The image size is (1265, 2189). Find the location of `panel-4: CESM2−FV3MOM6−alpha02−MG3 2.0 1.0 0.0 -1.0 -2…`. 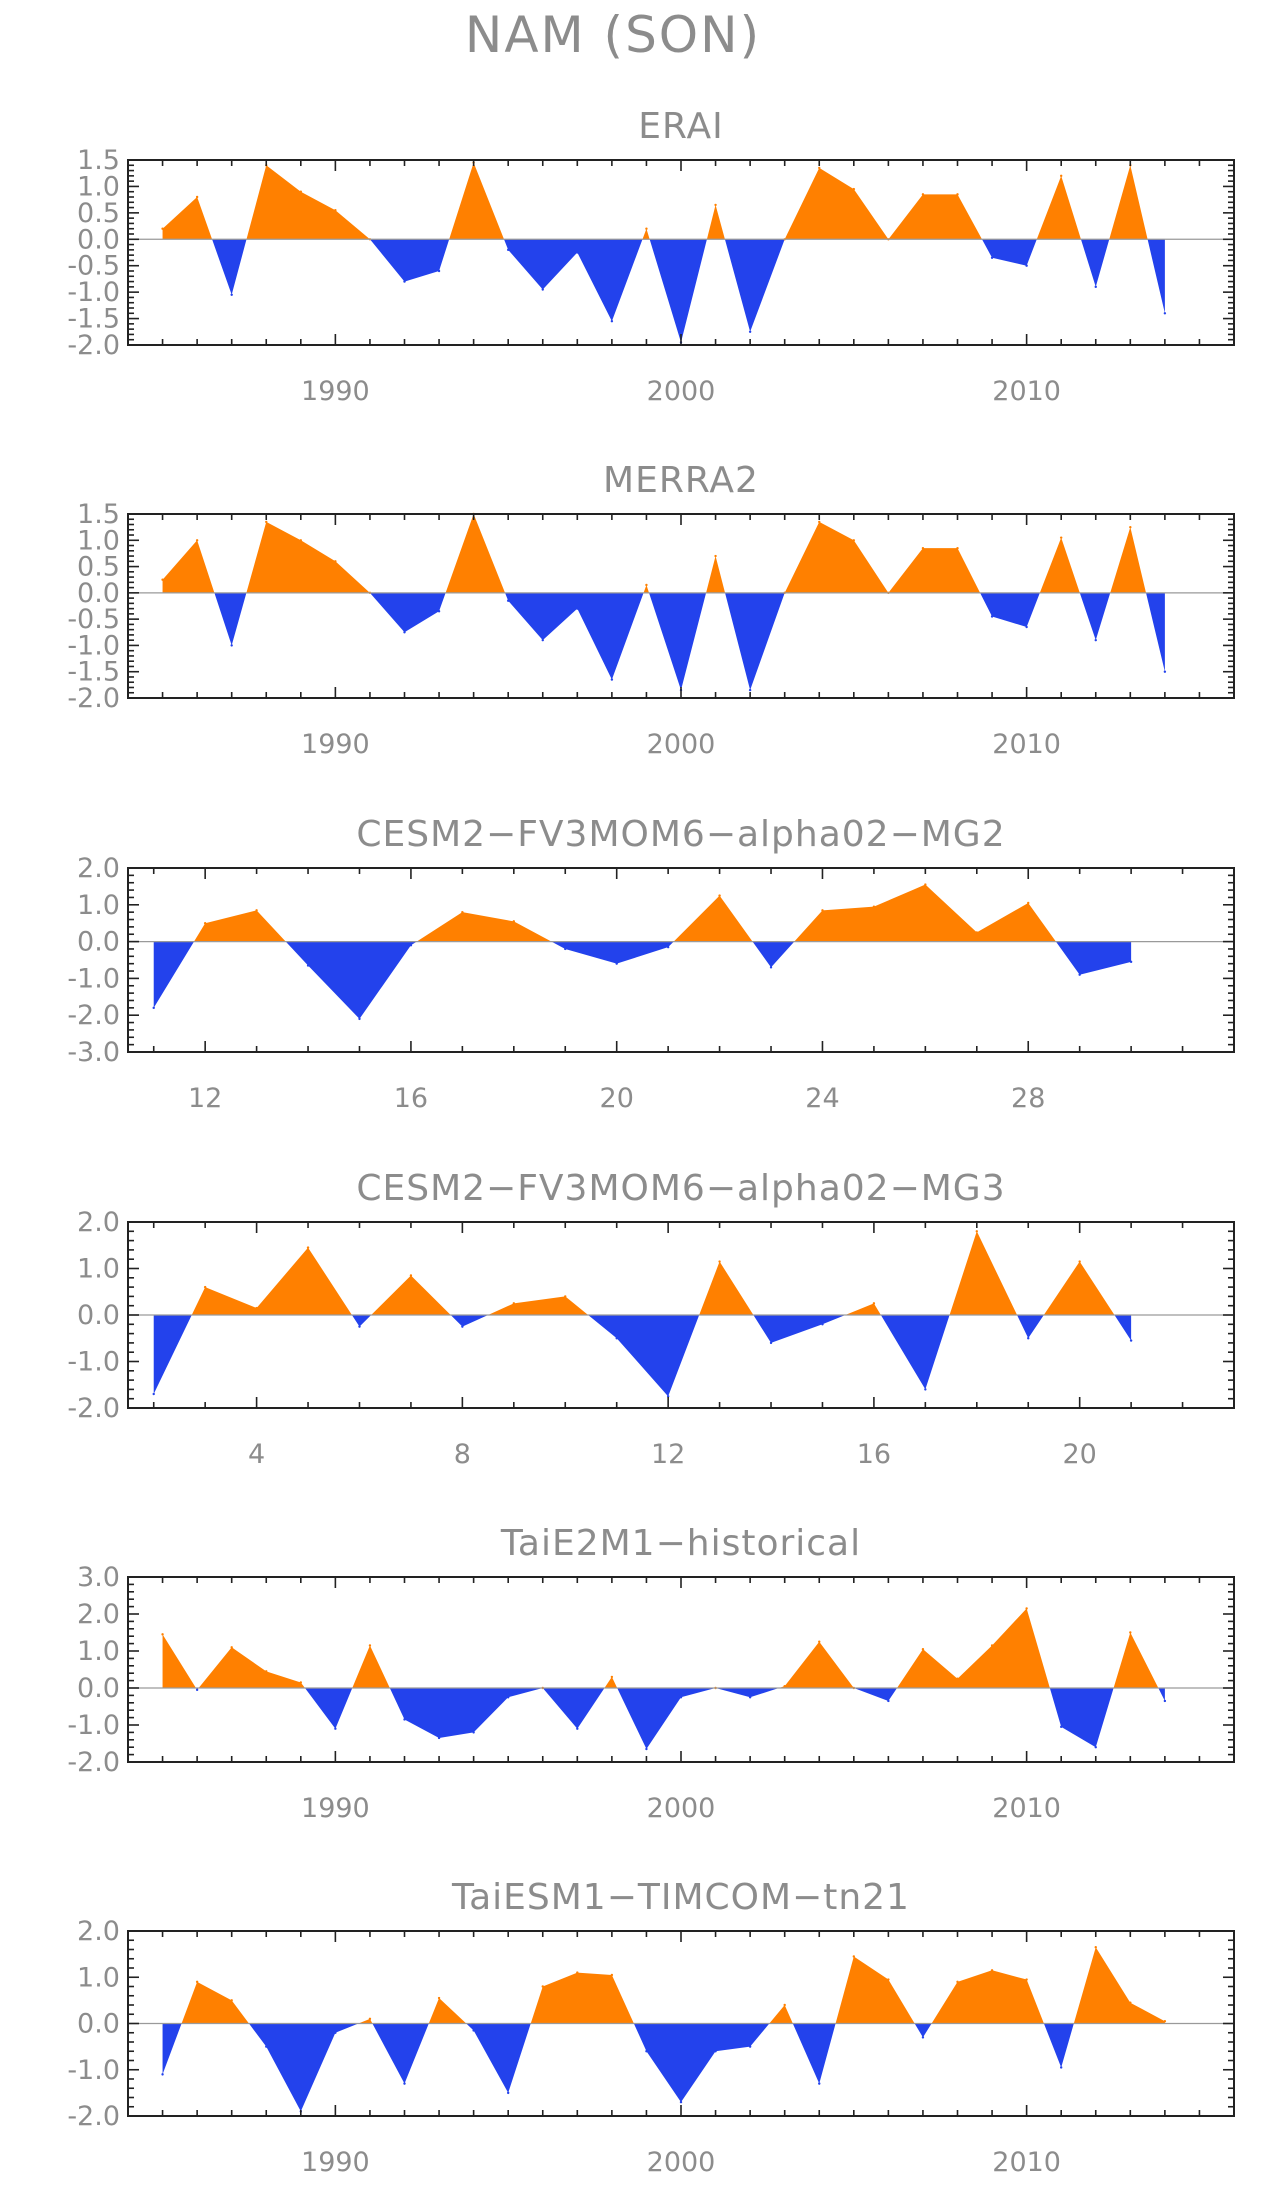

panel-4: CESM2−FV3MOM6−alpha02−MG3 2.0 1.0 0.0 -1.0 -2… is located at coordinates (651, 1319).